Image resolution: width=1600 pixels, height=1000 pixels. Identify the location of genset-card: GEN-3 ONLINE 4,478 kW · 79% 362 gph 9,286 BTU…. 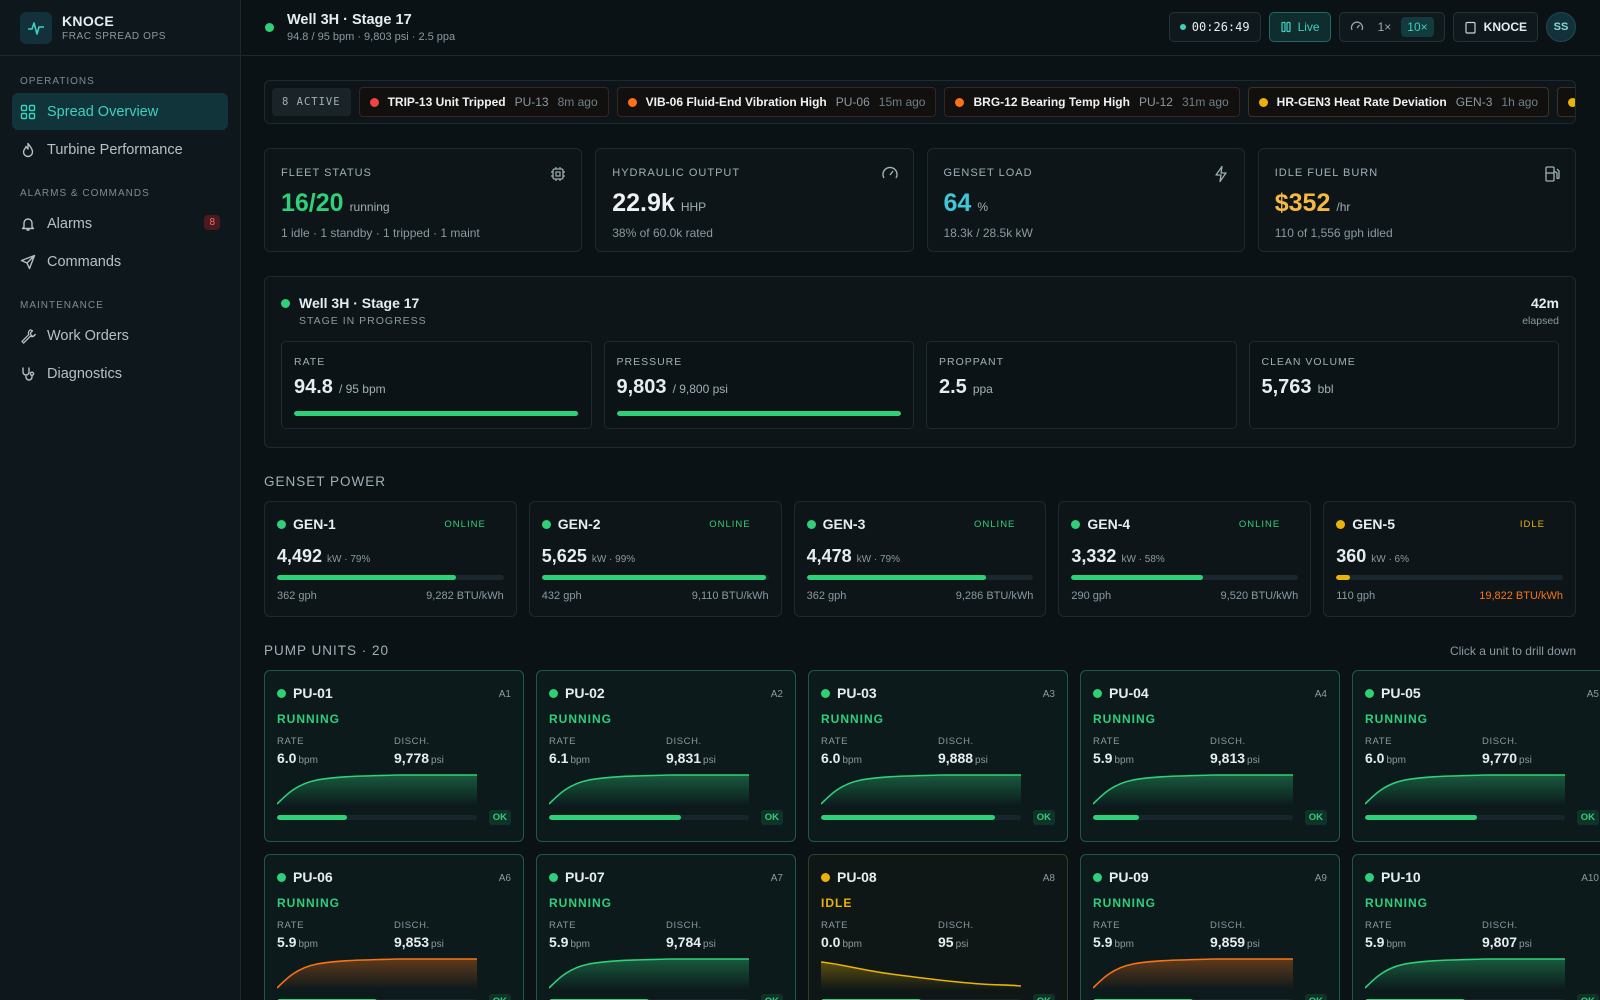
(920, 559).